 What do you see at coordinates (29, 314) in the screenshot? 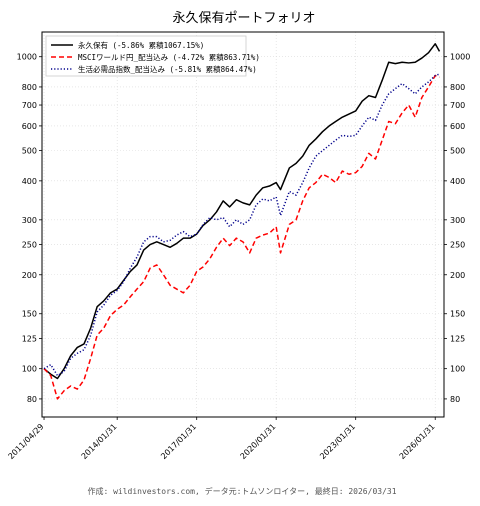
I see `y-tick-label-left: 150` at bounding box center [29, 314].